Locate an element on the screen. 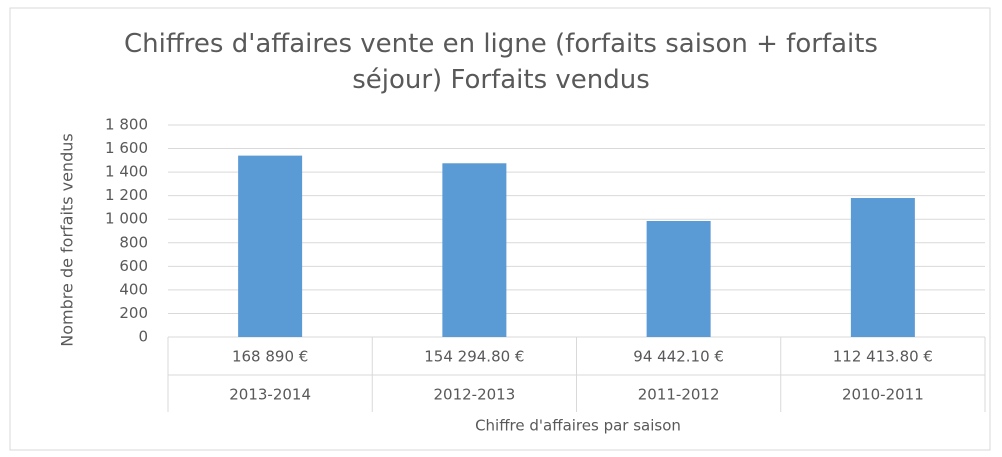  y-tick-label: 1 600 is located at coordinates (126, 148).